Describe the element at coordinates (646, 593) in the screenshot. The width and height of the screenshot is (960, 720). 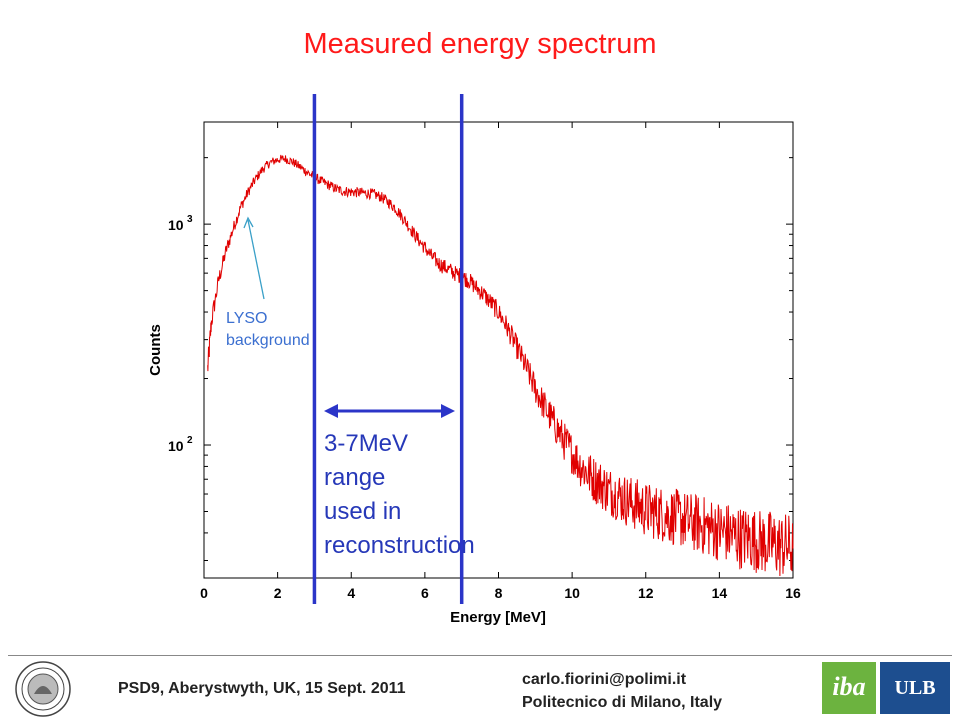
I see `x-tick-label: 12` at that location.